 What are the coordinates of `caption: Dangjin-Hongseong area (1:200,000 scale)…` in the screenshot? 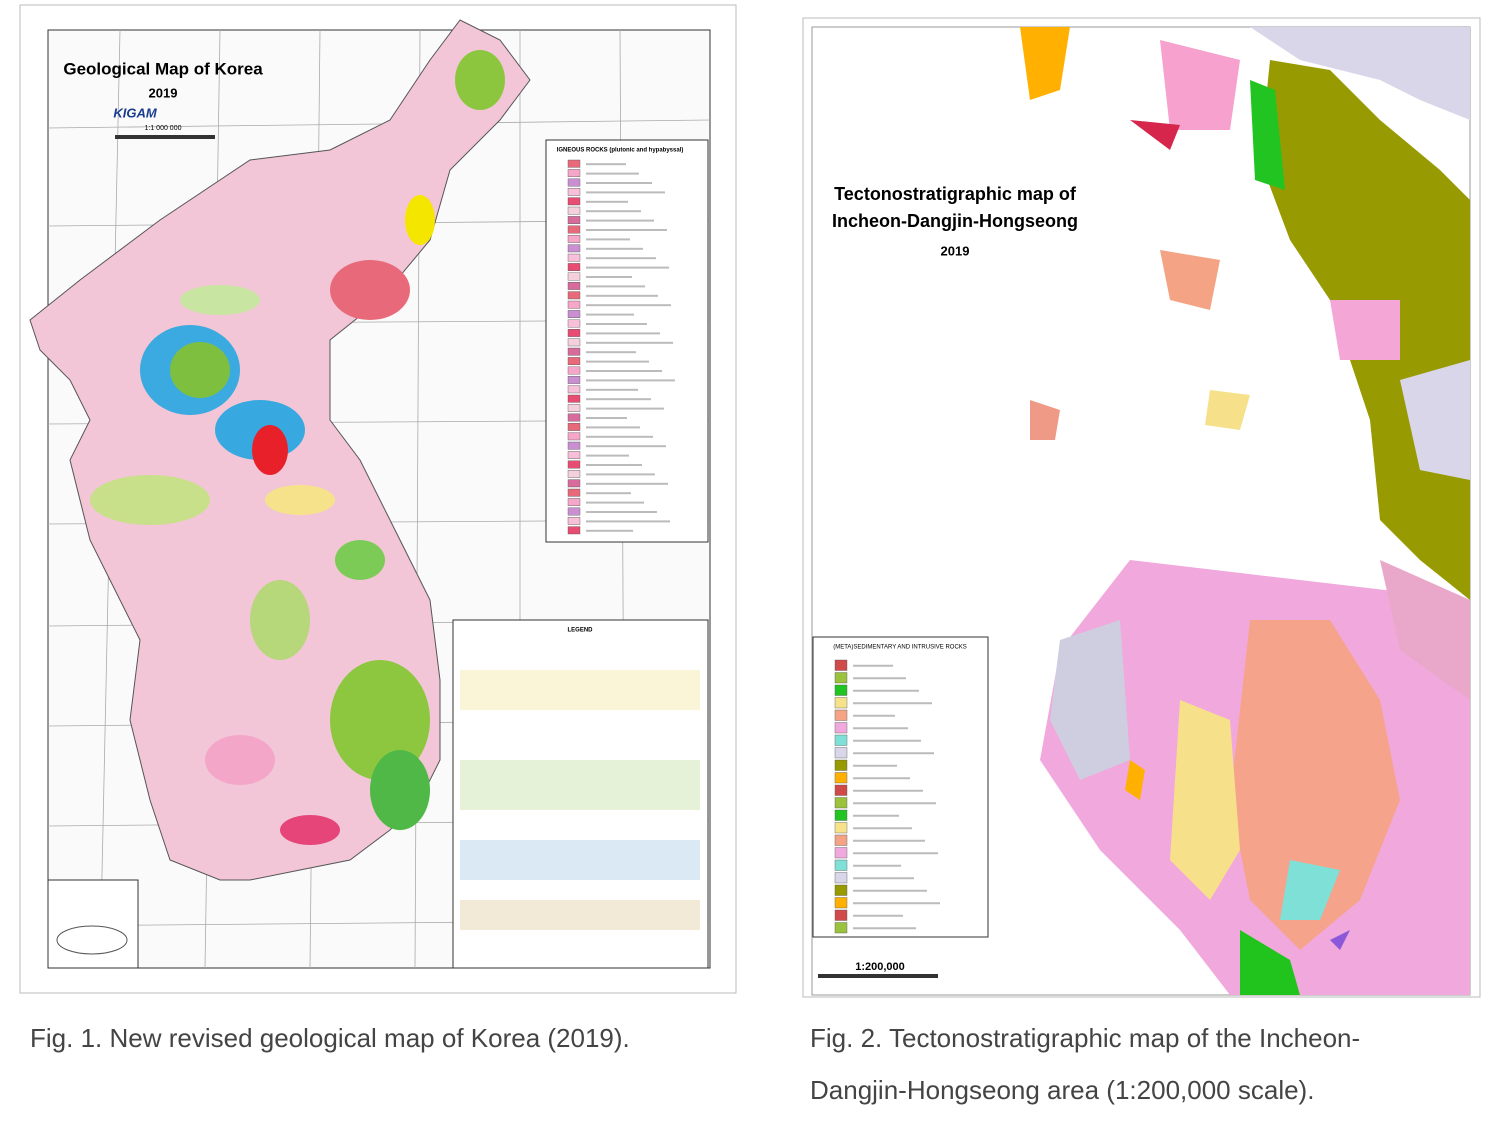 It's located at (1062, 1090).